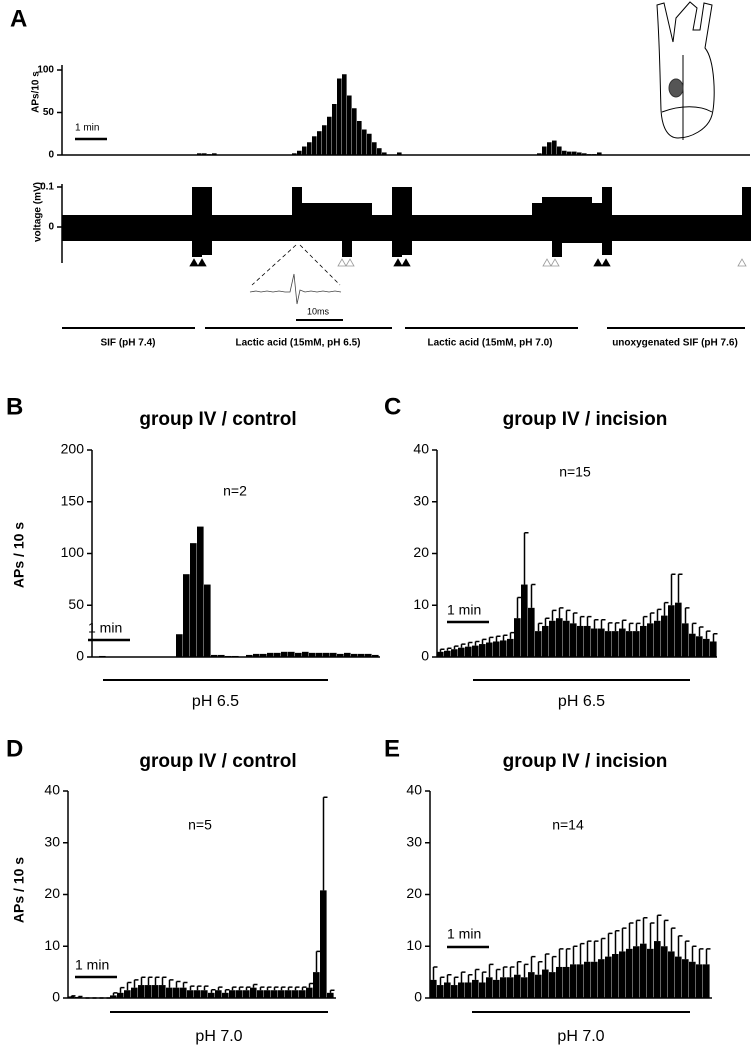  I want to click on n-label: n=2, so click(235, 491).